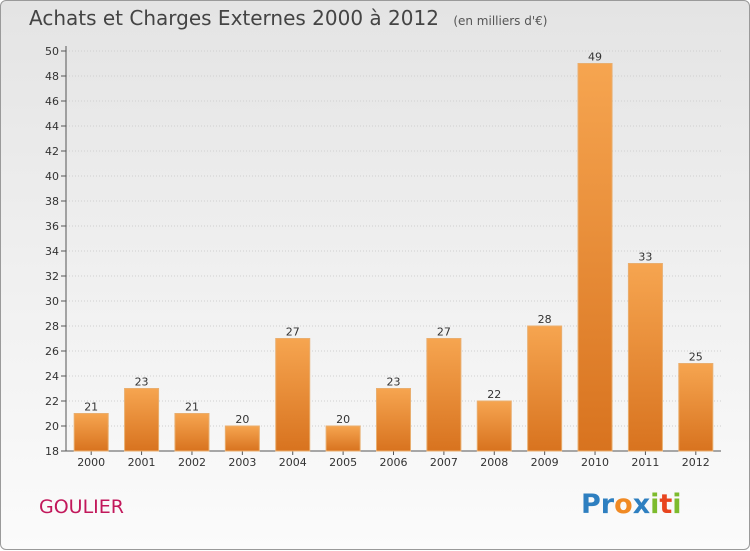 This screenshot has width=750, height=551. Describe the element at coordinates (641, 504) in the screenshot. I see `logo-letter: x` at that location.